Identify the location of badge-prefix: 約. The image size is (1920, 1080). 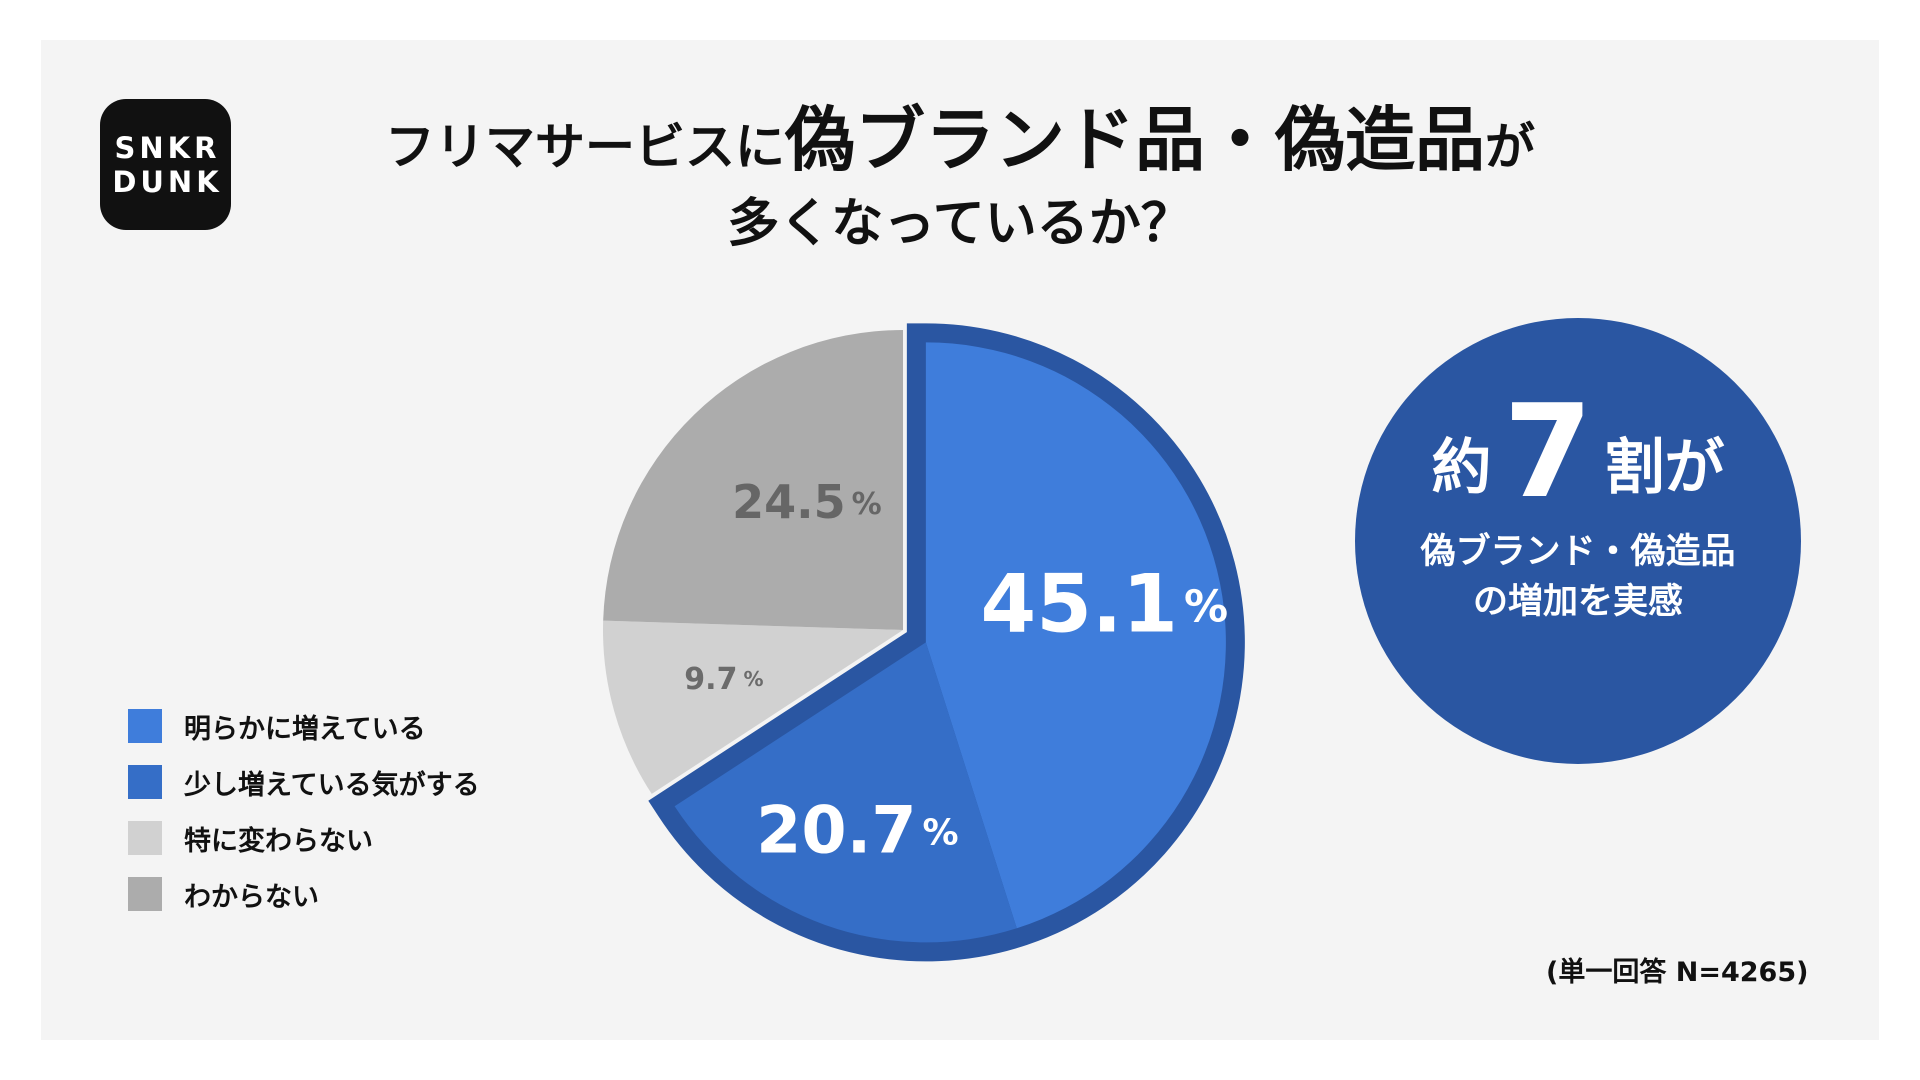
(1461, 468).